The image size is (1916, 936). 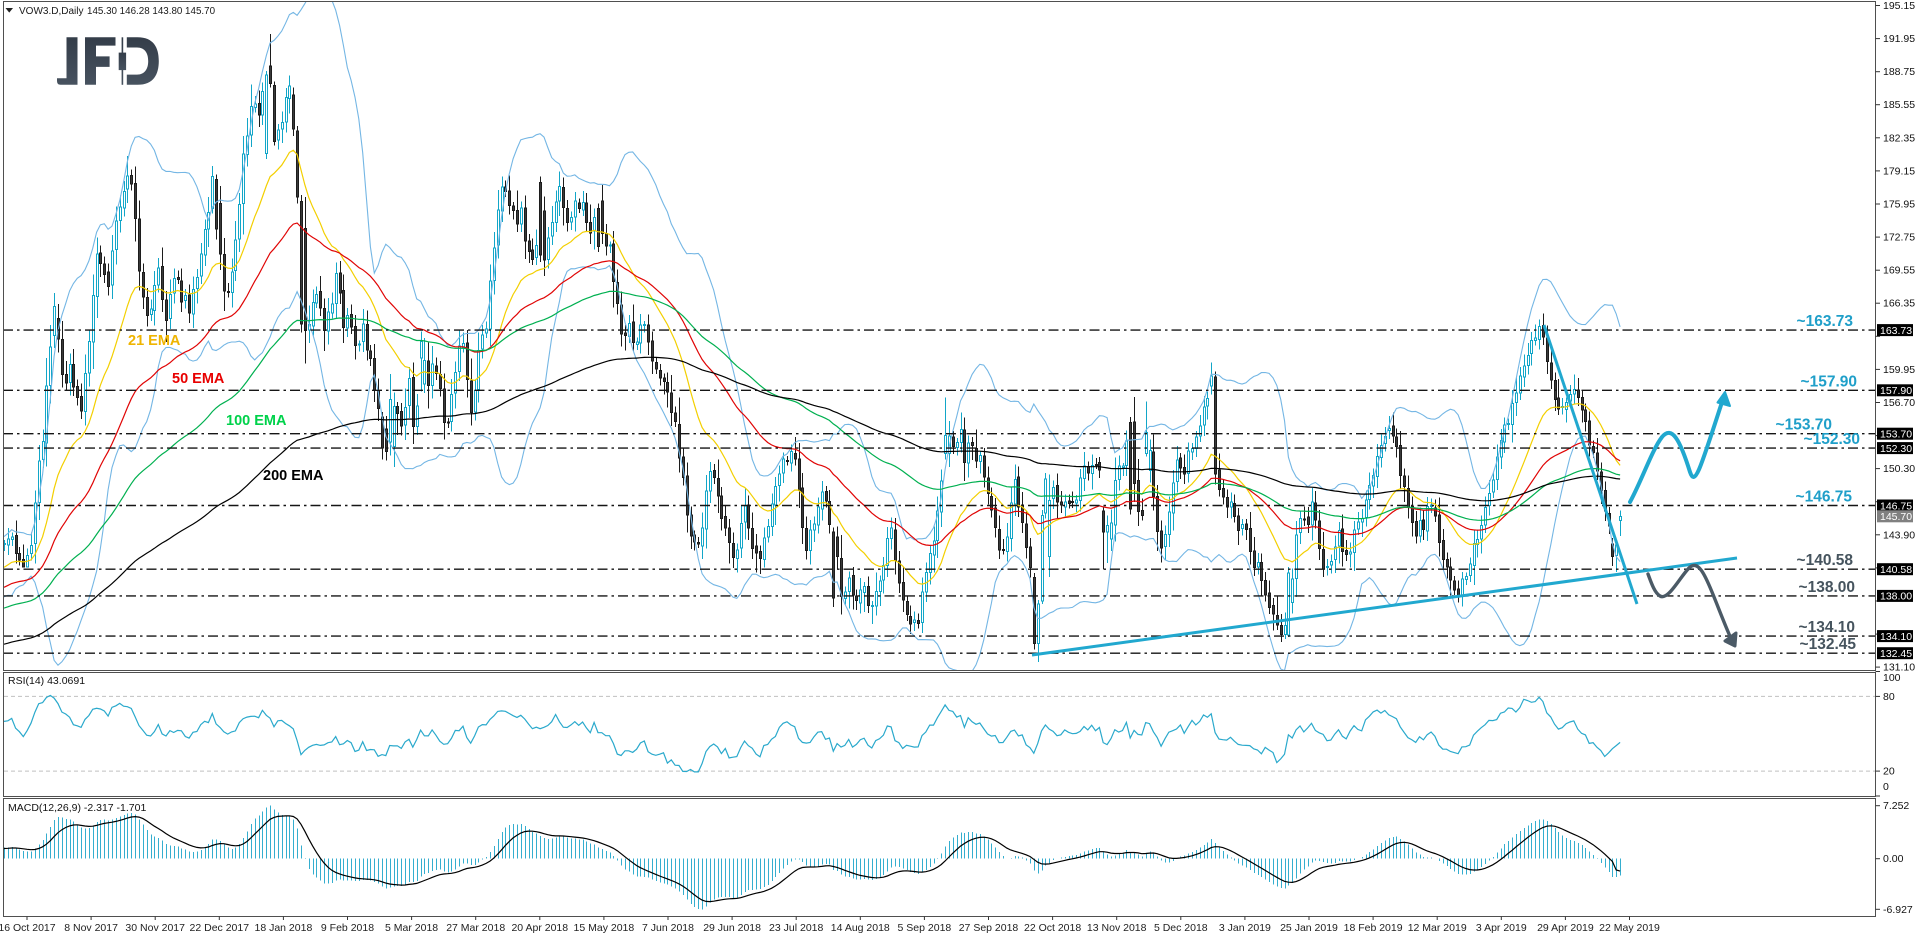 I want to click on svg-text: 179.15, so click(x=1899, y=171).